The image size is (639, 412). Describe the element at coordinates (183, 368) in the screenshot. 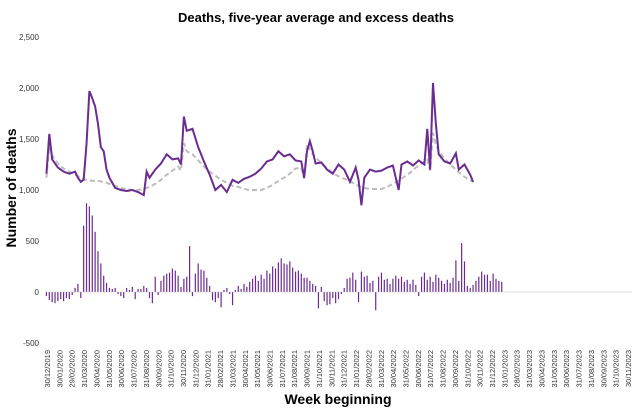

I see `x-tick-label: 30/11/2020` at that location.